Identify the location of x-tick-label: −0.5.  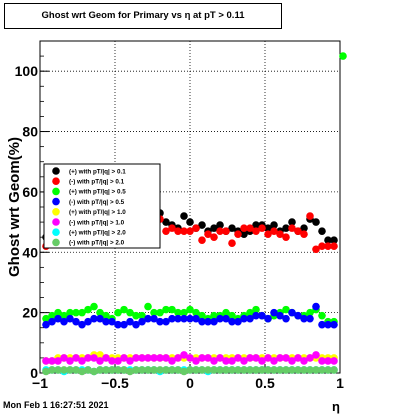
(115, 383).